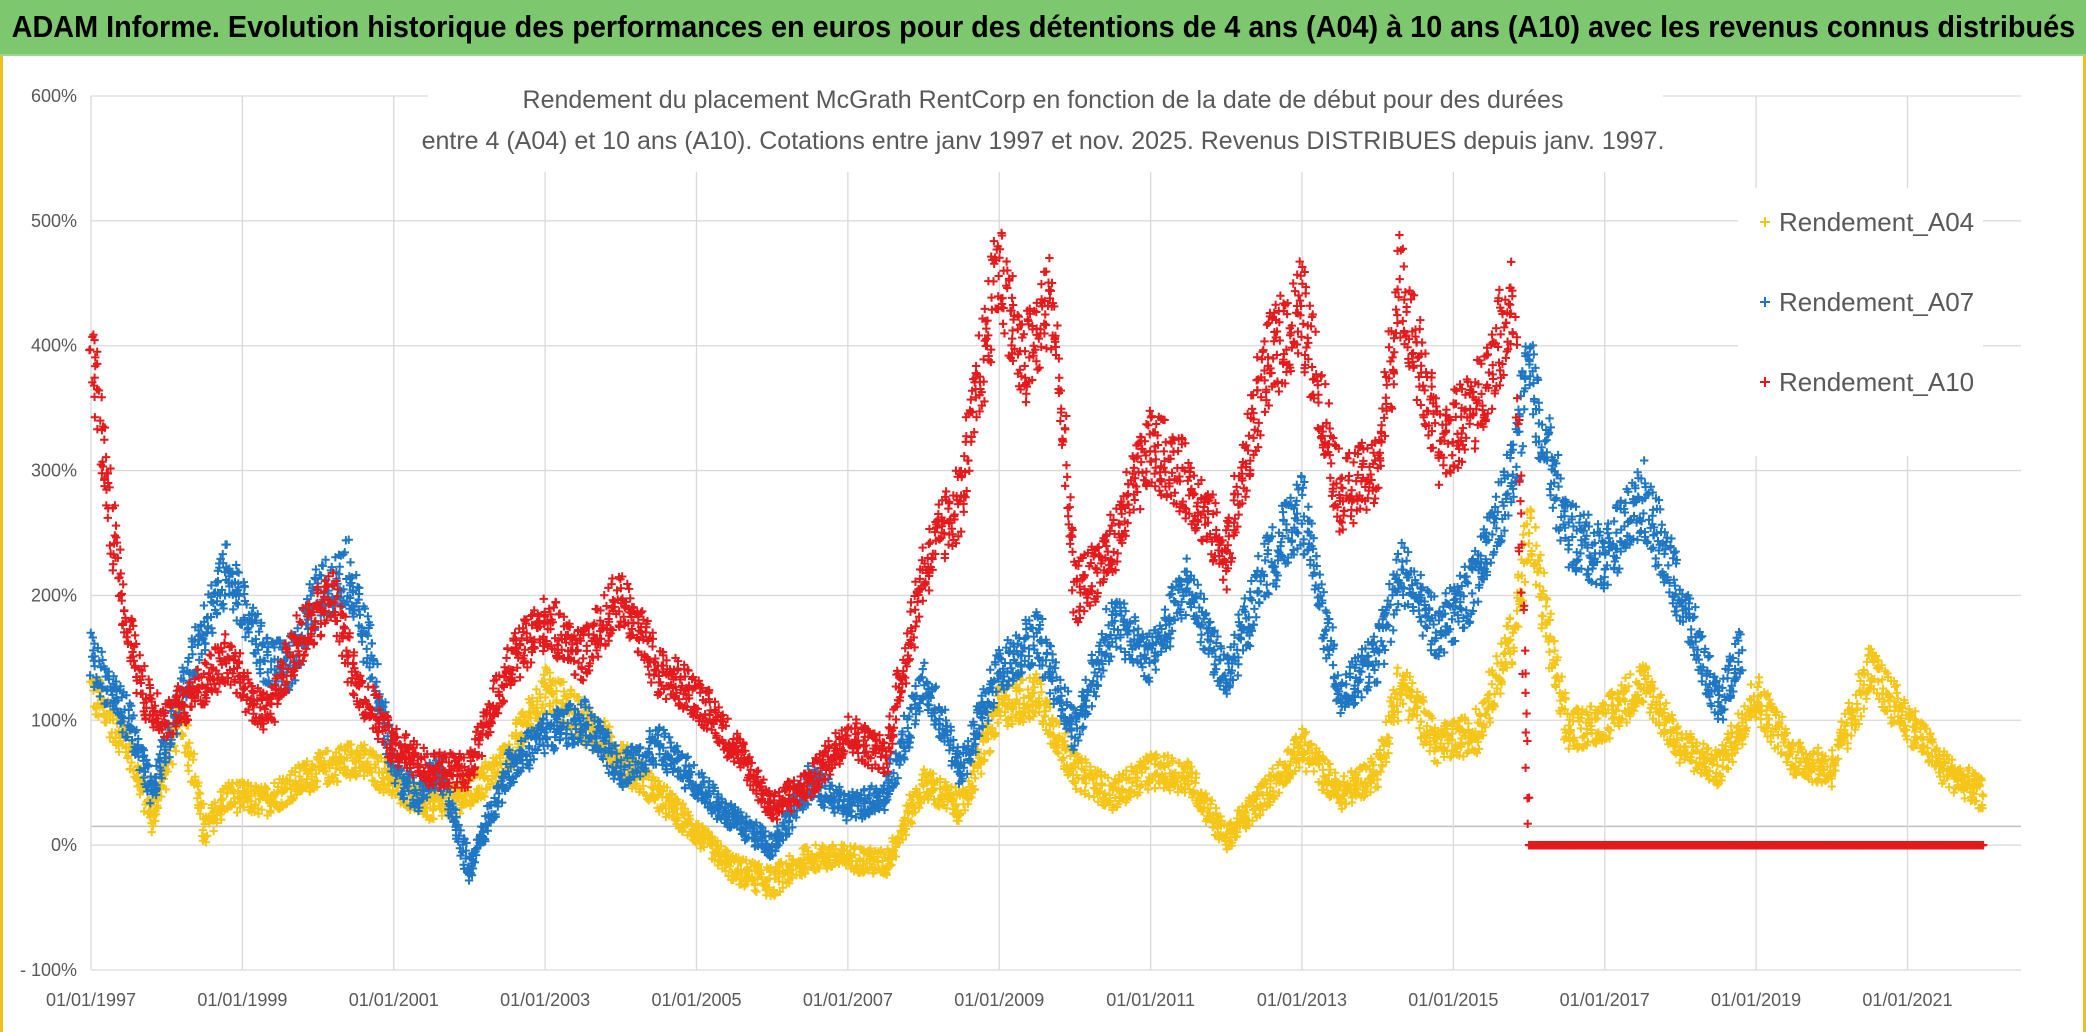  I want to click on x-tick-label: 01/01/2007, so click(848, 1000).